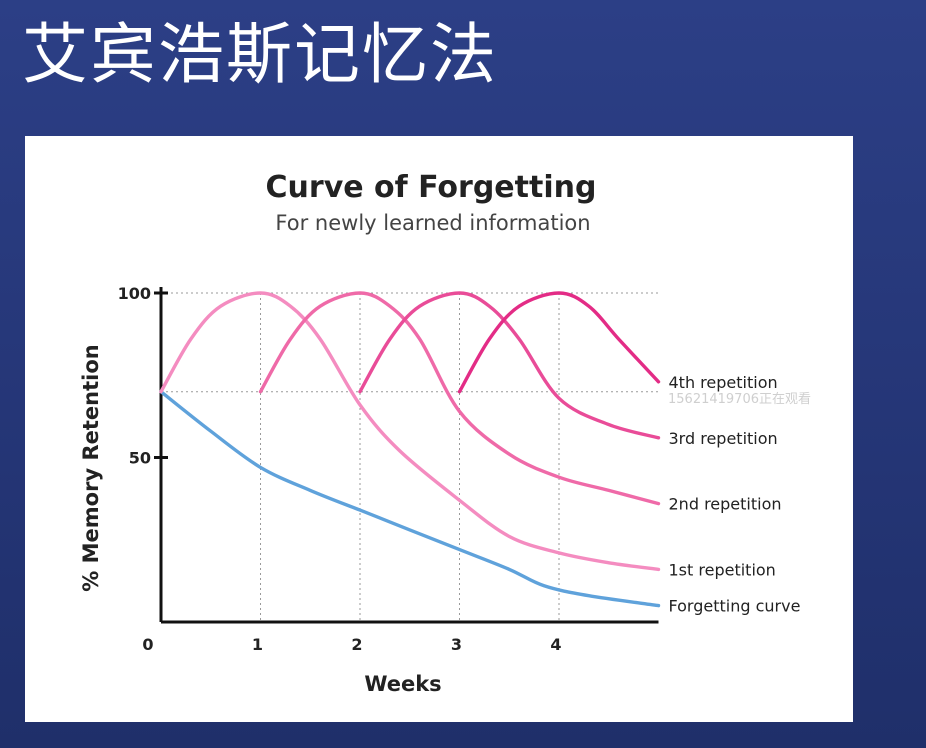 Image resolution: width=926 pixels, height=748 pixels. Describe the element at coordinates (402, 684) in the screenshot. I see `x-axis-label: Weeks` at that location.